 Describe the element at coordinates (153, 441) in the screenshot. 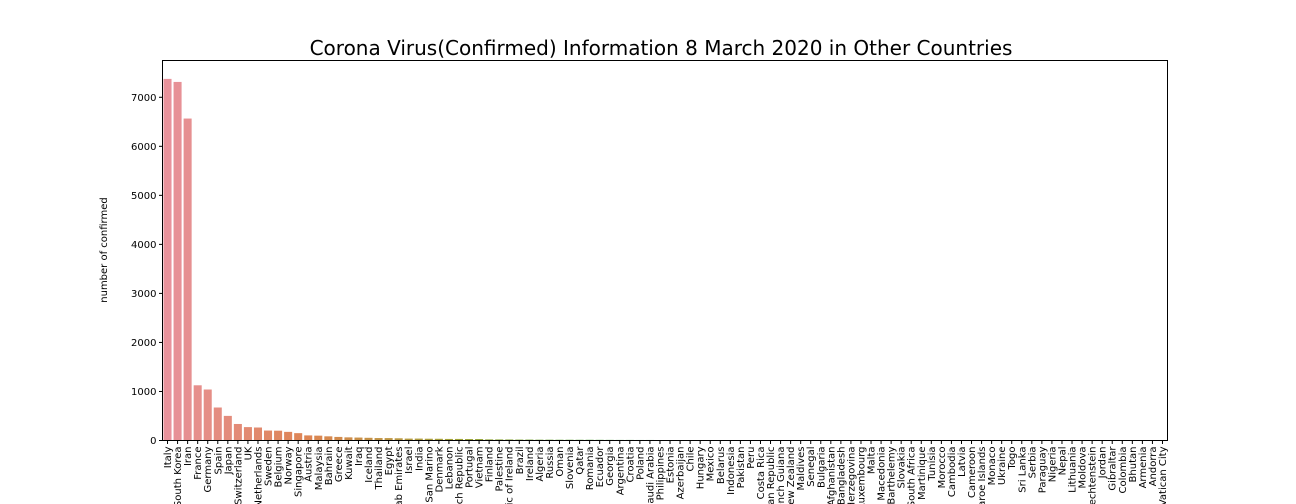

I see `y-tick-label: 0` at that location.